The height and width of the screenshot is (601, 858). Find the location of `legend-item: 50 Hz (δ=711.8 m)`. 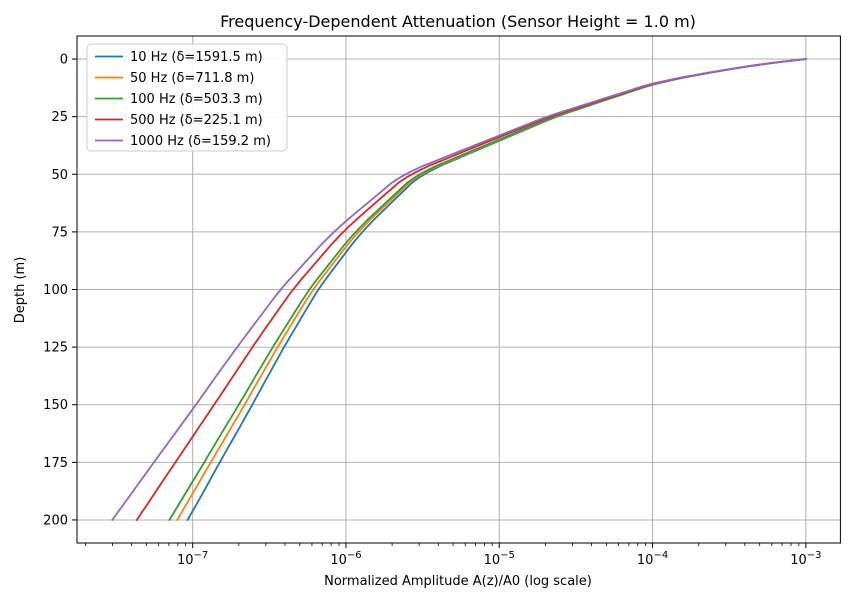

legend-item: 50 Hz (δ=711.8 m) is located at coordinates (174, 78).